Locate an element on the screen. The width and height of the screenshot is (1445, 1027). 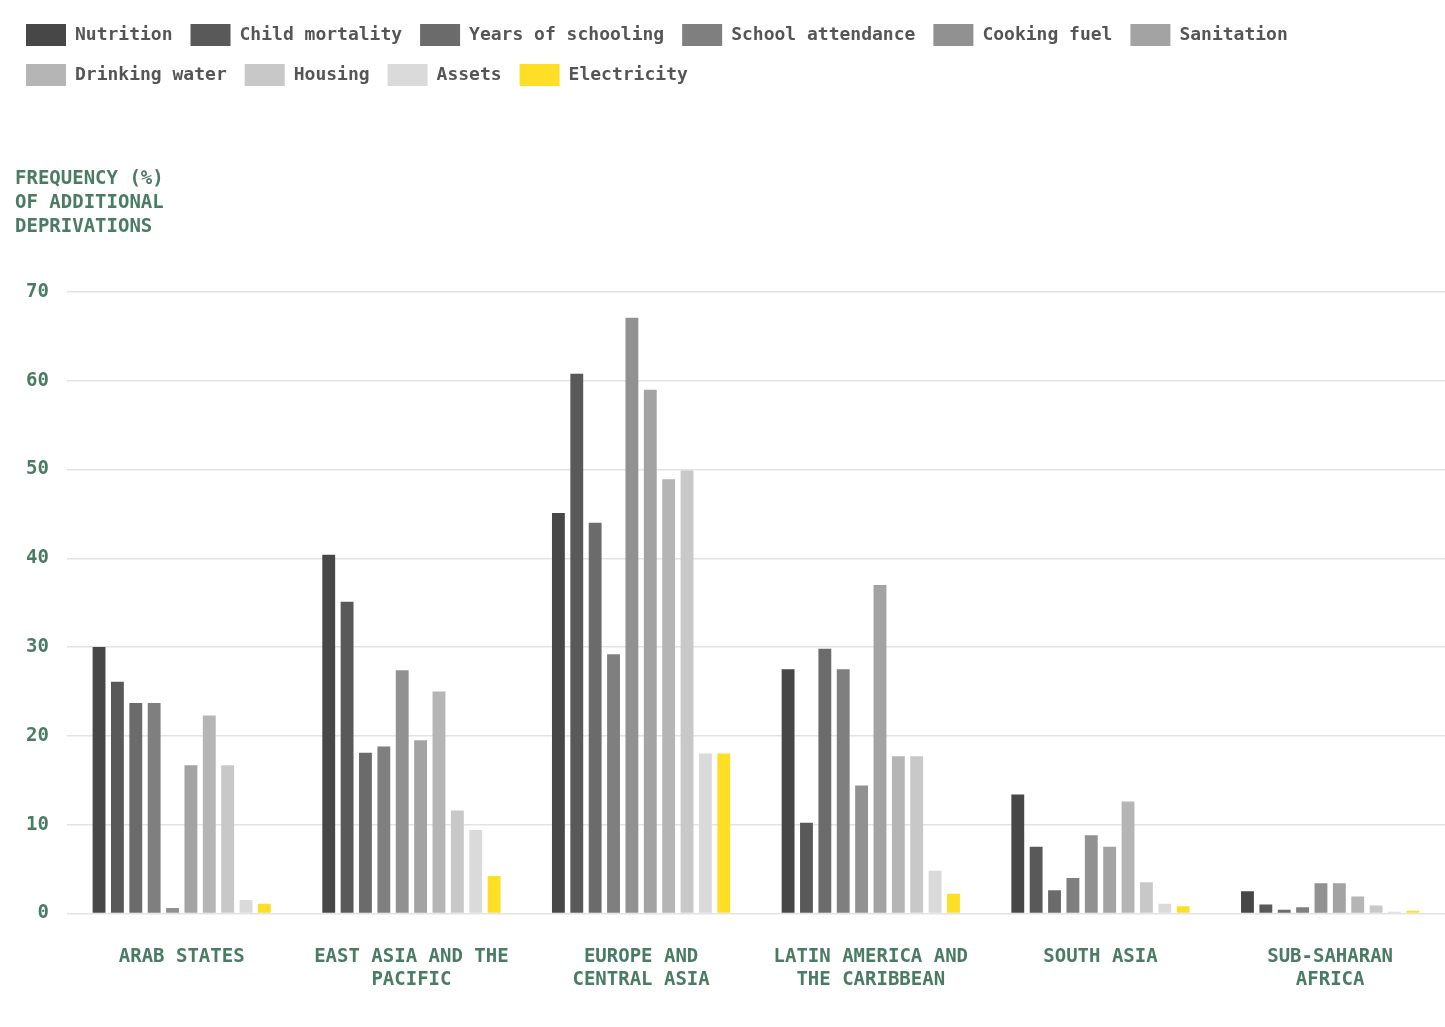
y-tick-label: 50 is located at coordinates (37, 467).